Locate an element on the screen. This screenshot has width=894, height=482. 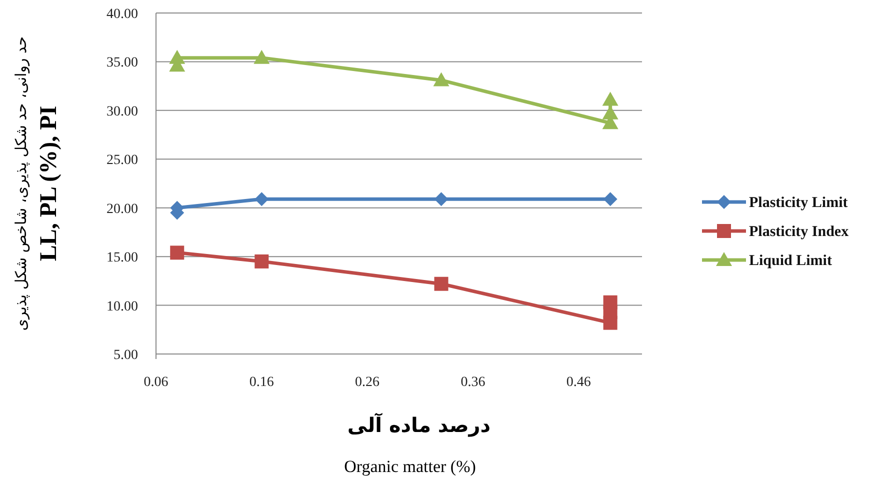
y-tick-label: 35.00 is located at coordinates (122, 63).